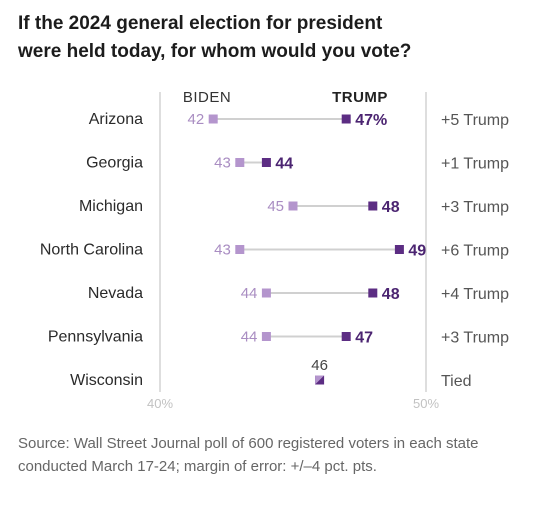 The width and height of the screenshot is (535, 506). Describe the element at coordinates (115, 293) in the screenshot. I see `state-label-nevada: Nevada` at that location.